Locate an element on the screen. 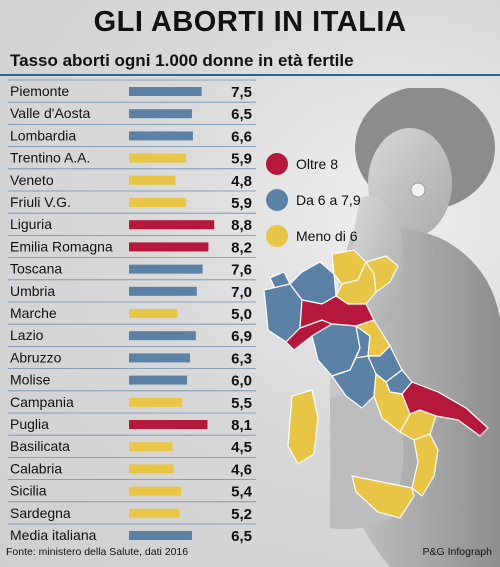 The image size is (500, 567). bar-row: Basilicata 4,5 is located at coordinates (132, 448).